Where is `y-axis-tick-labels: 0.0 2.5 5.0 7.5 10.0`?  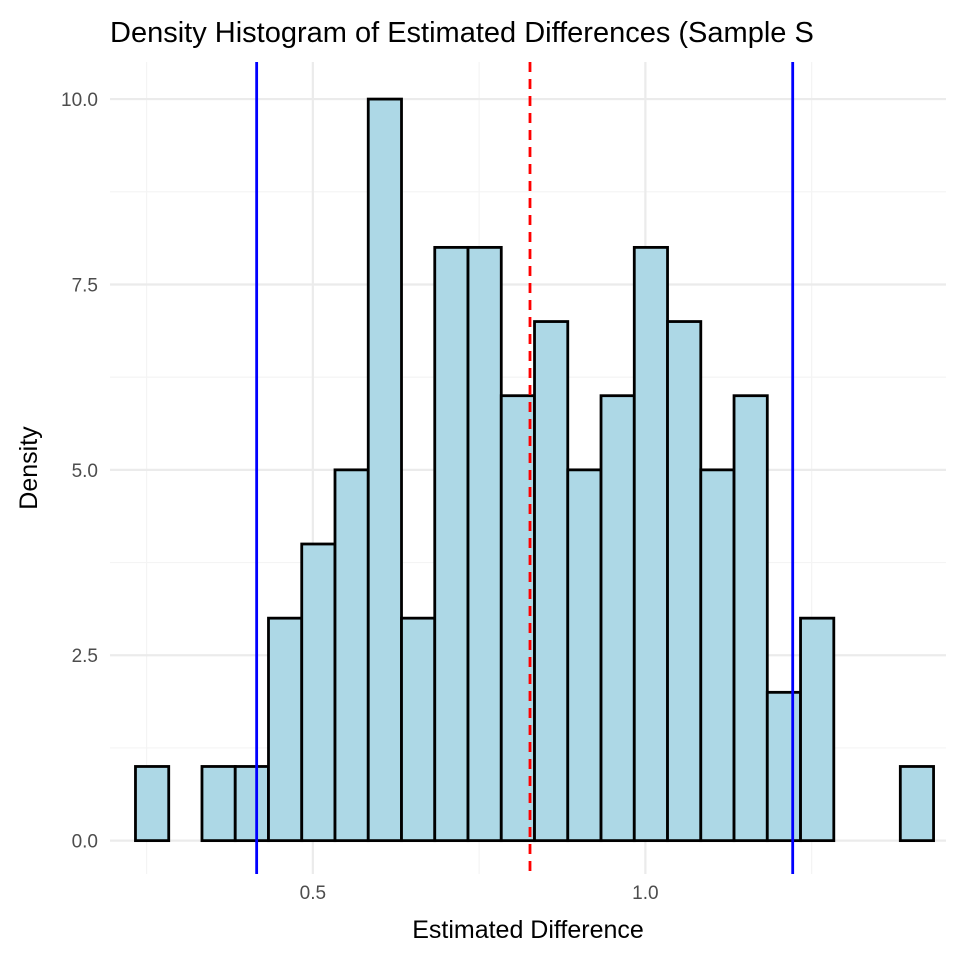
y-axis-tick-labels: 0.0 2.5 5.0 7.5 10.0 is located at coordinates (79, 471).